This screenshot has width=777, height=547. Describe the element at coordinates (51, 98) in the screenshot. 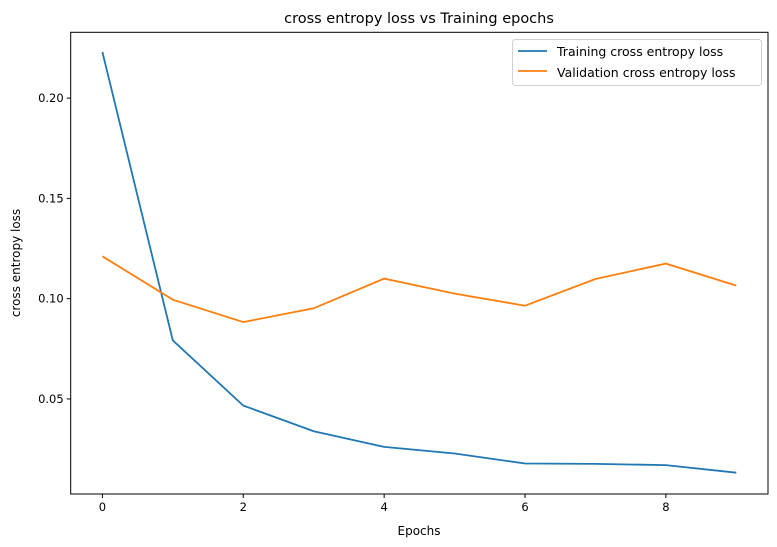

I see `y-tick-label: 0.20` at that location.